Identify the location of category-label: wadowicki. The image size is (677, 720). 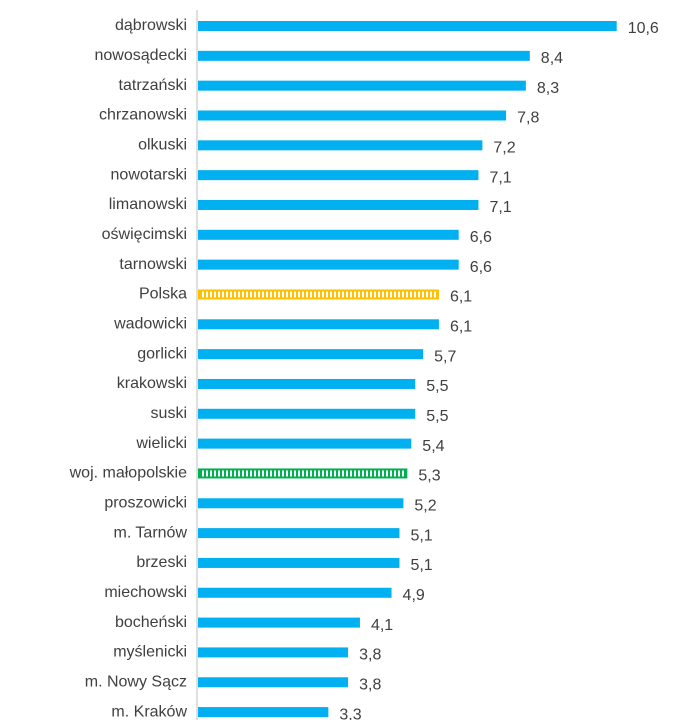
(150, 324).